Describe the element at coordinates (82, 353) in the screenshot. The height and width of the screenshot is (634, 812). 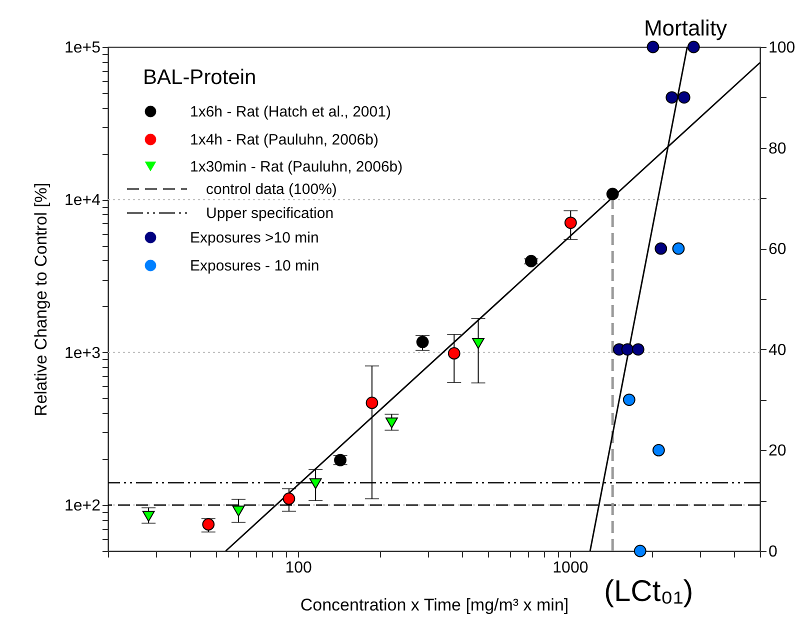
I see `y-tick-label: 1e+3` at that location.